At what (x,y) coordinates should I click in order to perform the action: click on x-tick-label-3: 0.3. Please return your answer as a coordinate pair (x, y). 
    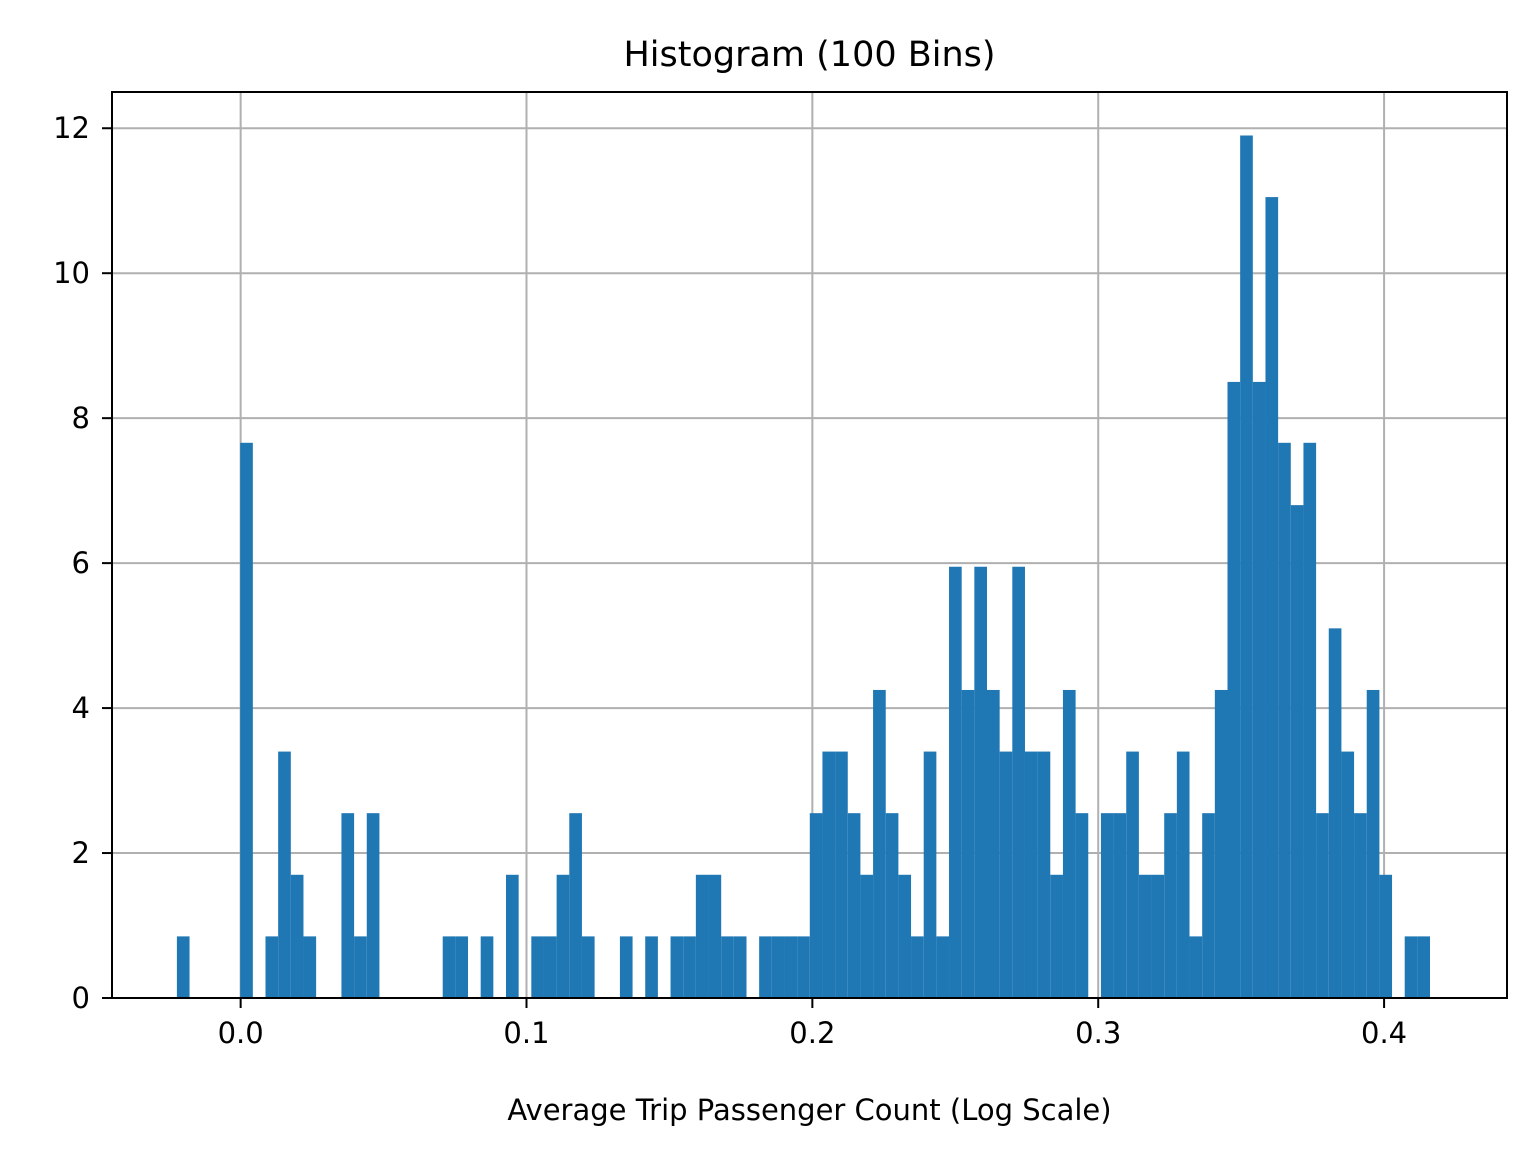
    Looking at the image, I should click on (1098, 1033).